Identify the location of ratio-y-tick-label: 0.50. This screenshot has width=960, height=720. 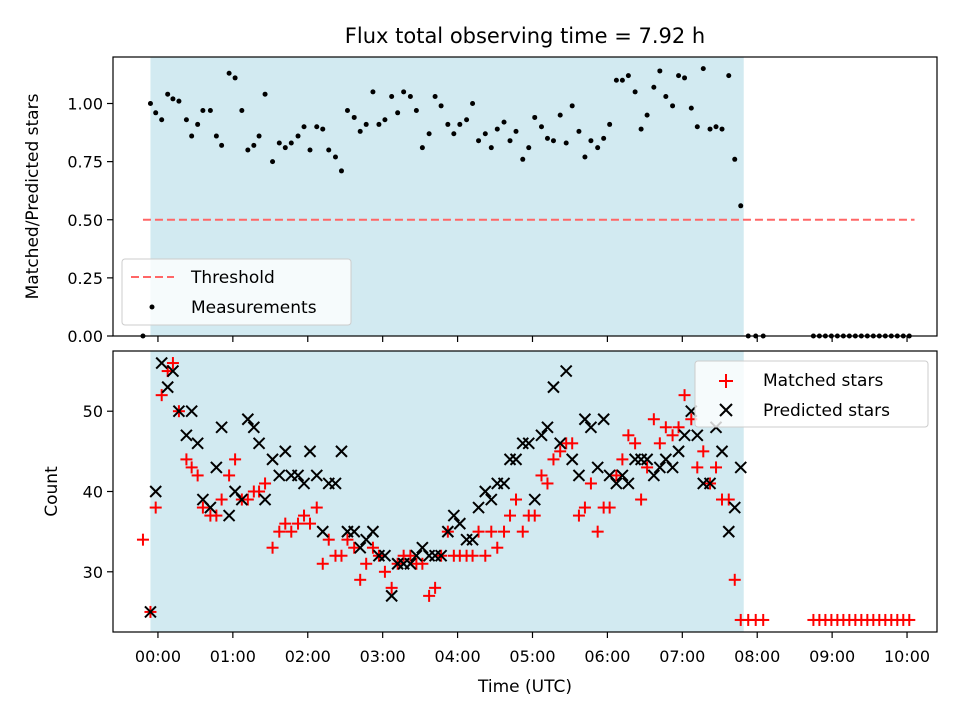
(85, 220).